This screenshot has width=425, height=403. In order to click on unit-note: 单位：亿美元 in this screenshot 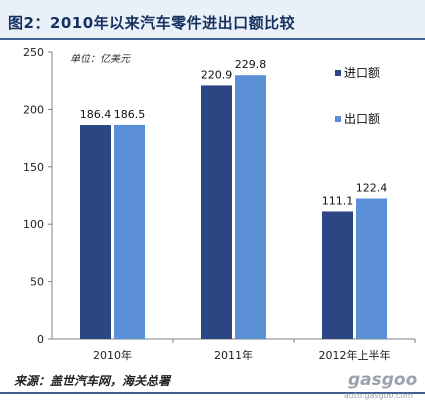, I will do `click(100, 59)`.